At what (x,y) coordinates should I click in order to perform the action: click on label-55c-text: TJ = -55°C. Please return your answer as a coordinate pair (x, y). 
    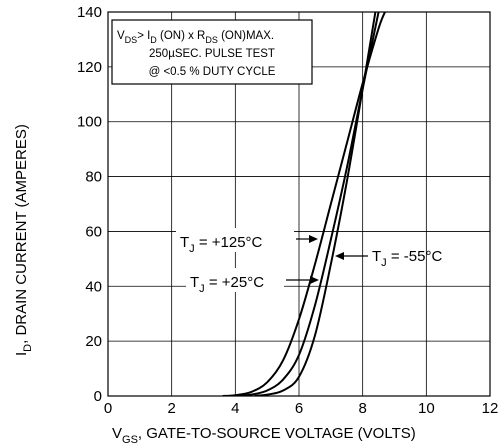
    Looking at the image, I should click on (407, 258).